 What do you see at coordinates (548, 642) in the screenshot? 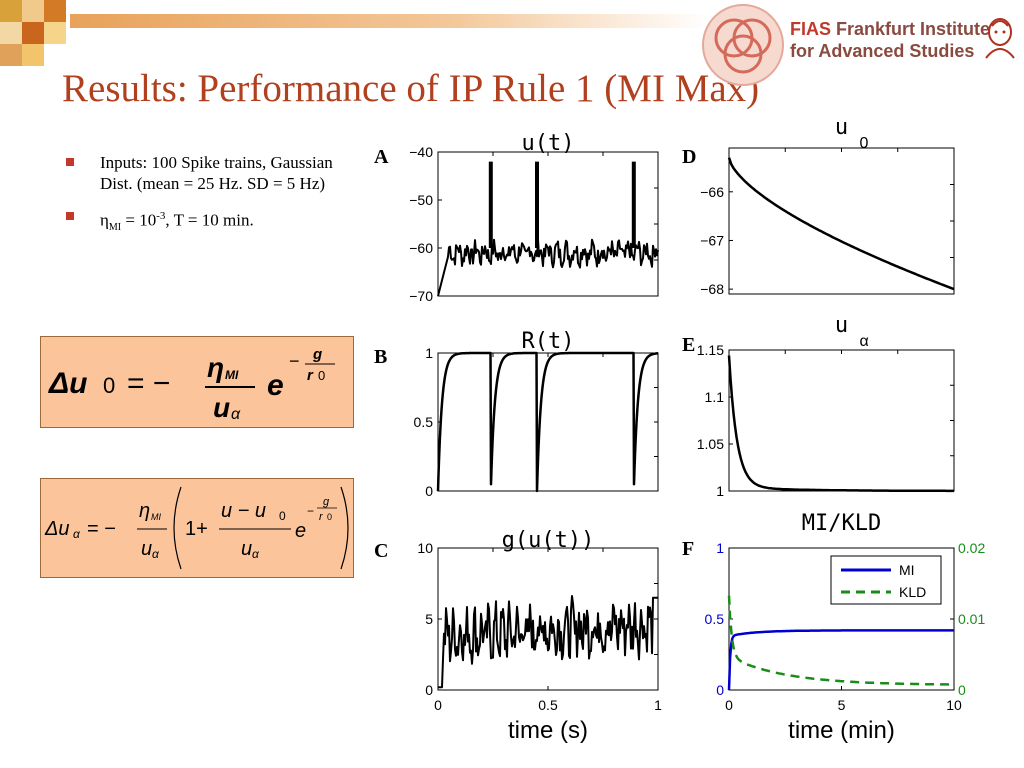
I see `panel-c-trace` at bounding box center [548, 642].